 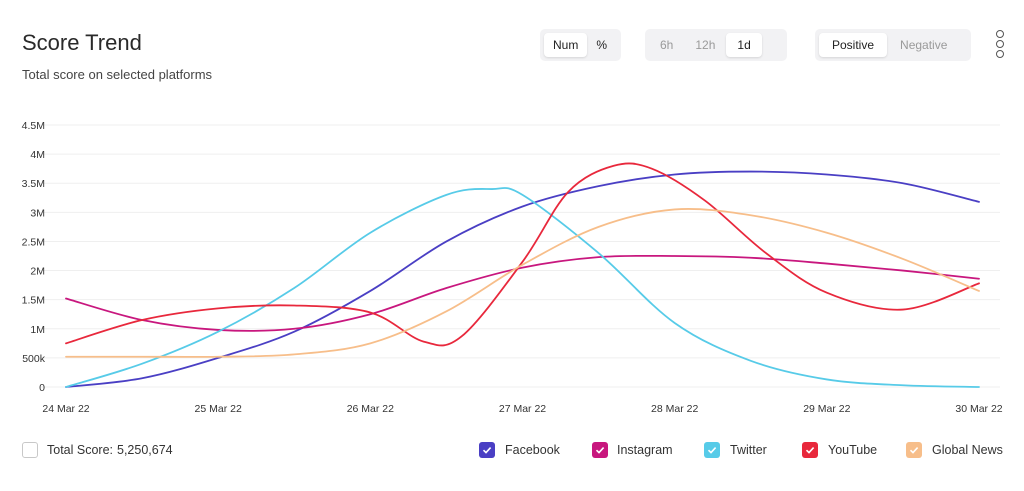 What do you see at coordinates (117, 74) in the screenshot?
I see `chart-subtitle: Total score on selected platforms` at bounding box center [117, 74].